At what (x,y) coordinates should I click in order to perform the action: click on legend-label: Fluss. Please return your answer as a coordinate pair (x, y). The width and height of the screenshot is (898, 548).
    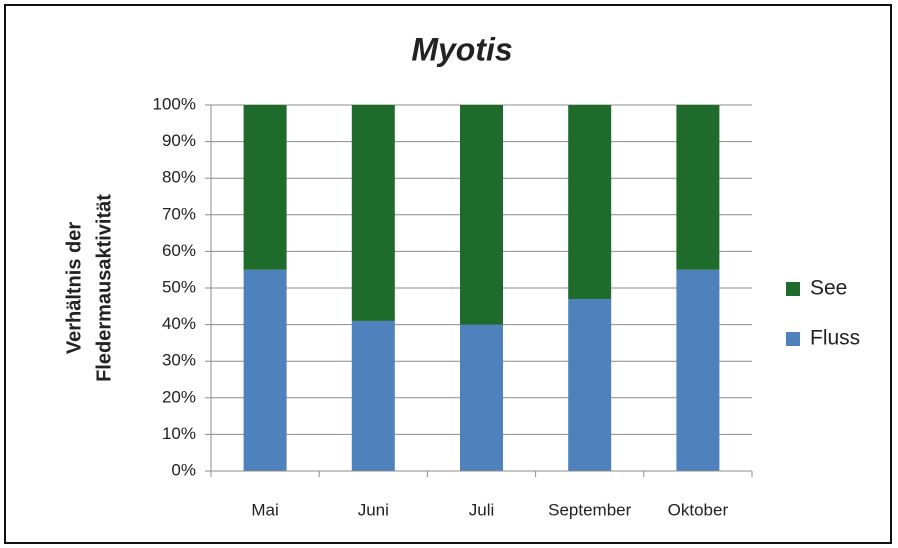
    Looking at the image, I should click on (835, 338).